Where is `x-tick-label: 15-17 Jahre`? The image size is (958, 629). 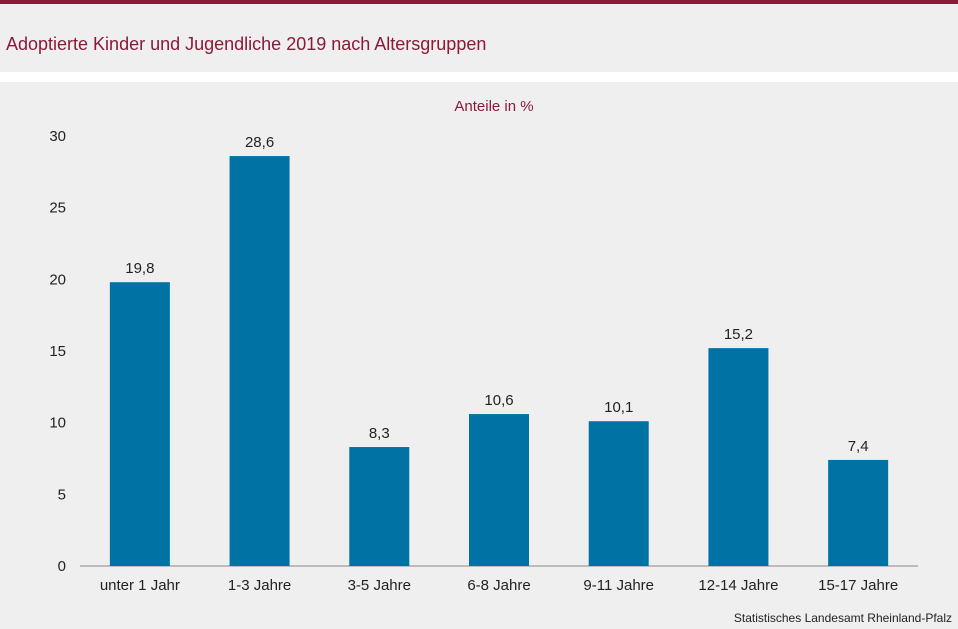
x-tick-label: 15-17 Jahre is located at coordinates (858, 585).